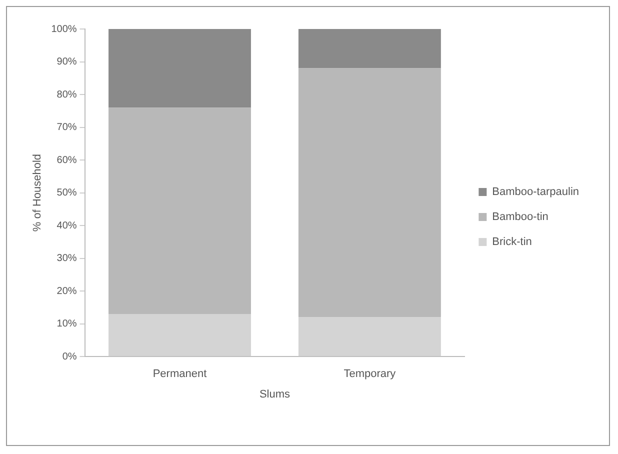  Describe the element at coordinates (520, 217) in the screenshot. I see `legend-label: Bamboo-tin` at that location.